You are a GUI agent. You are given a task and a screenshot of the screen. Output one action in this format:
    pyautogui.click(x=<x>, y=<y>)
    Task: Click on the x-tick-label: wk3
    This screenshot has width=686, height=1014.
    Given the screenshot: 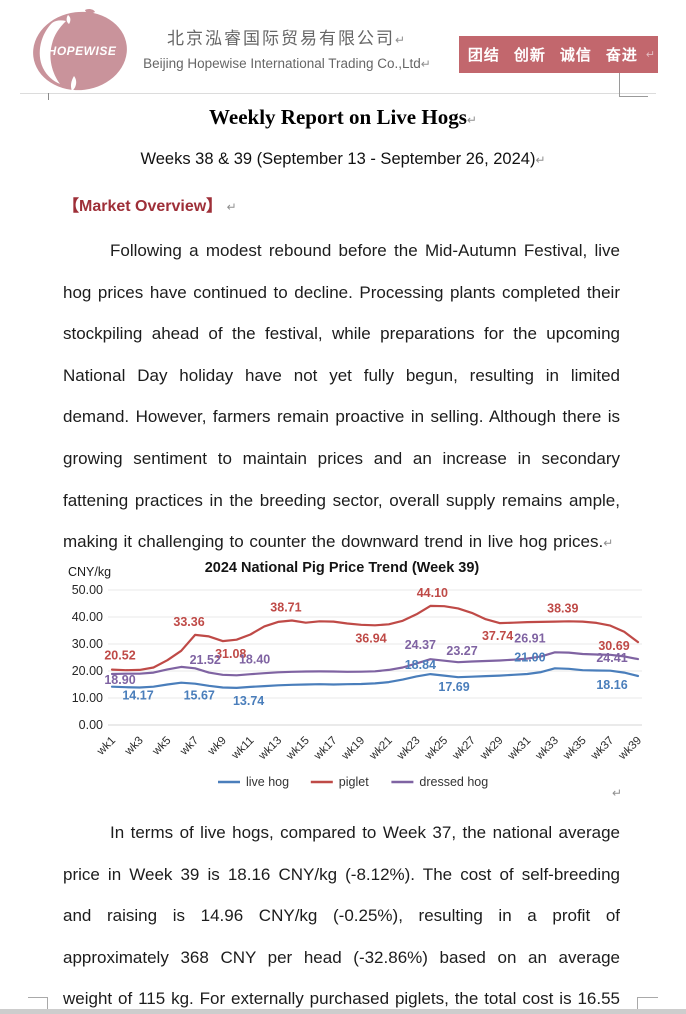 What is the action you would take?
    pyautogui.click(x=134, y=747)
    